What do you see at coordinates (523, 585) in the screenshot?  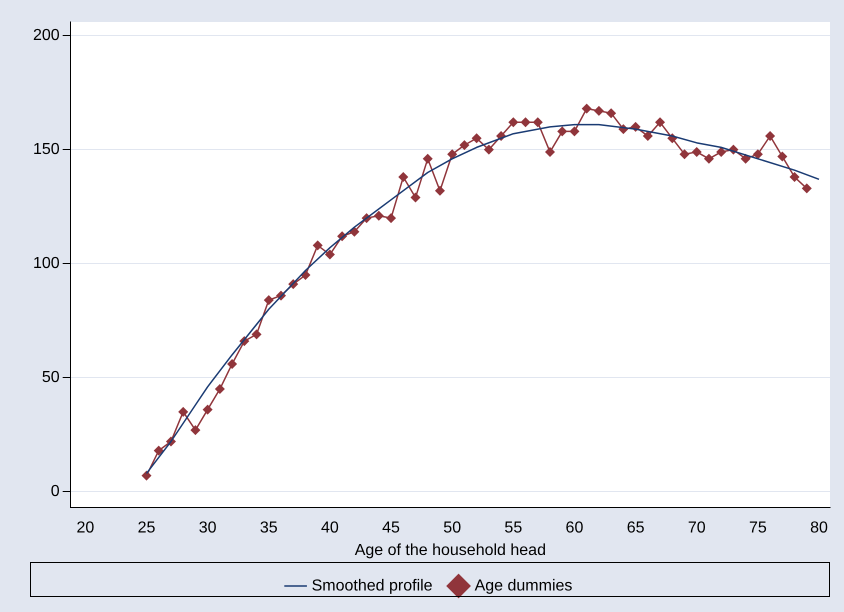 I see `legend-label: Age dummies` at bounding box center [523, 585].